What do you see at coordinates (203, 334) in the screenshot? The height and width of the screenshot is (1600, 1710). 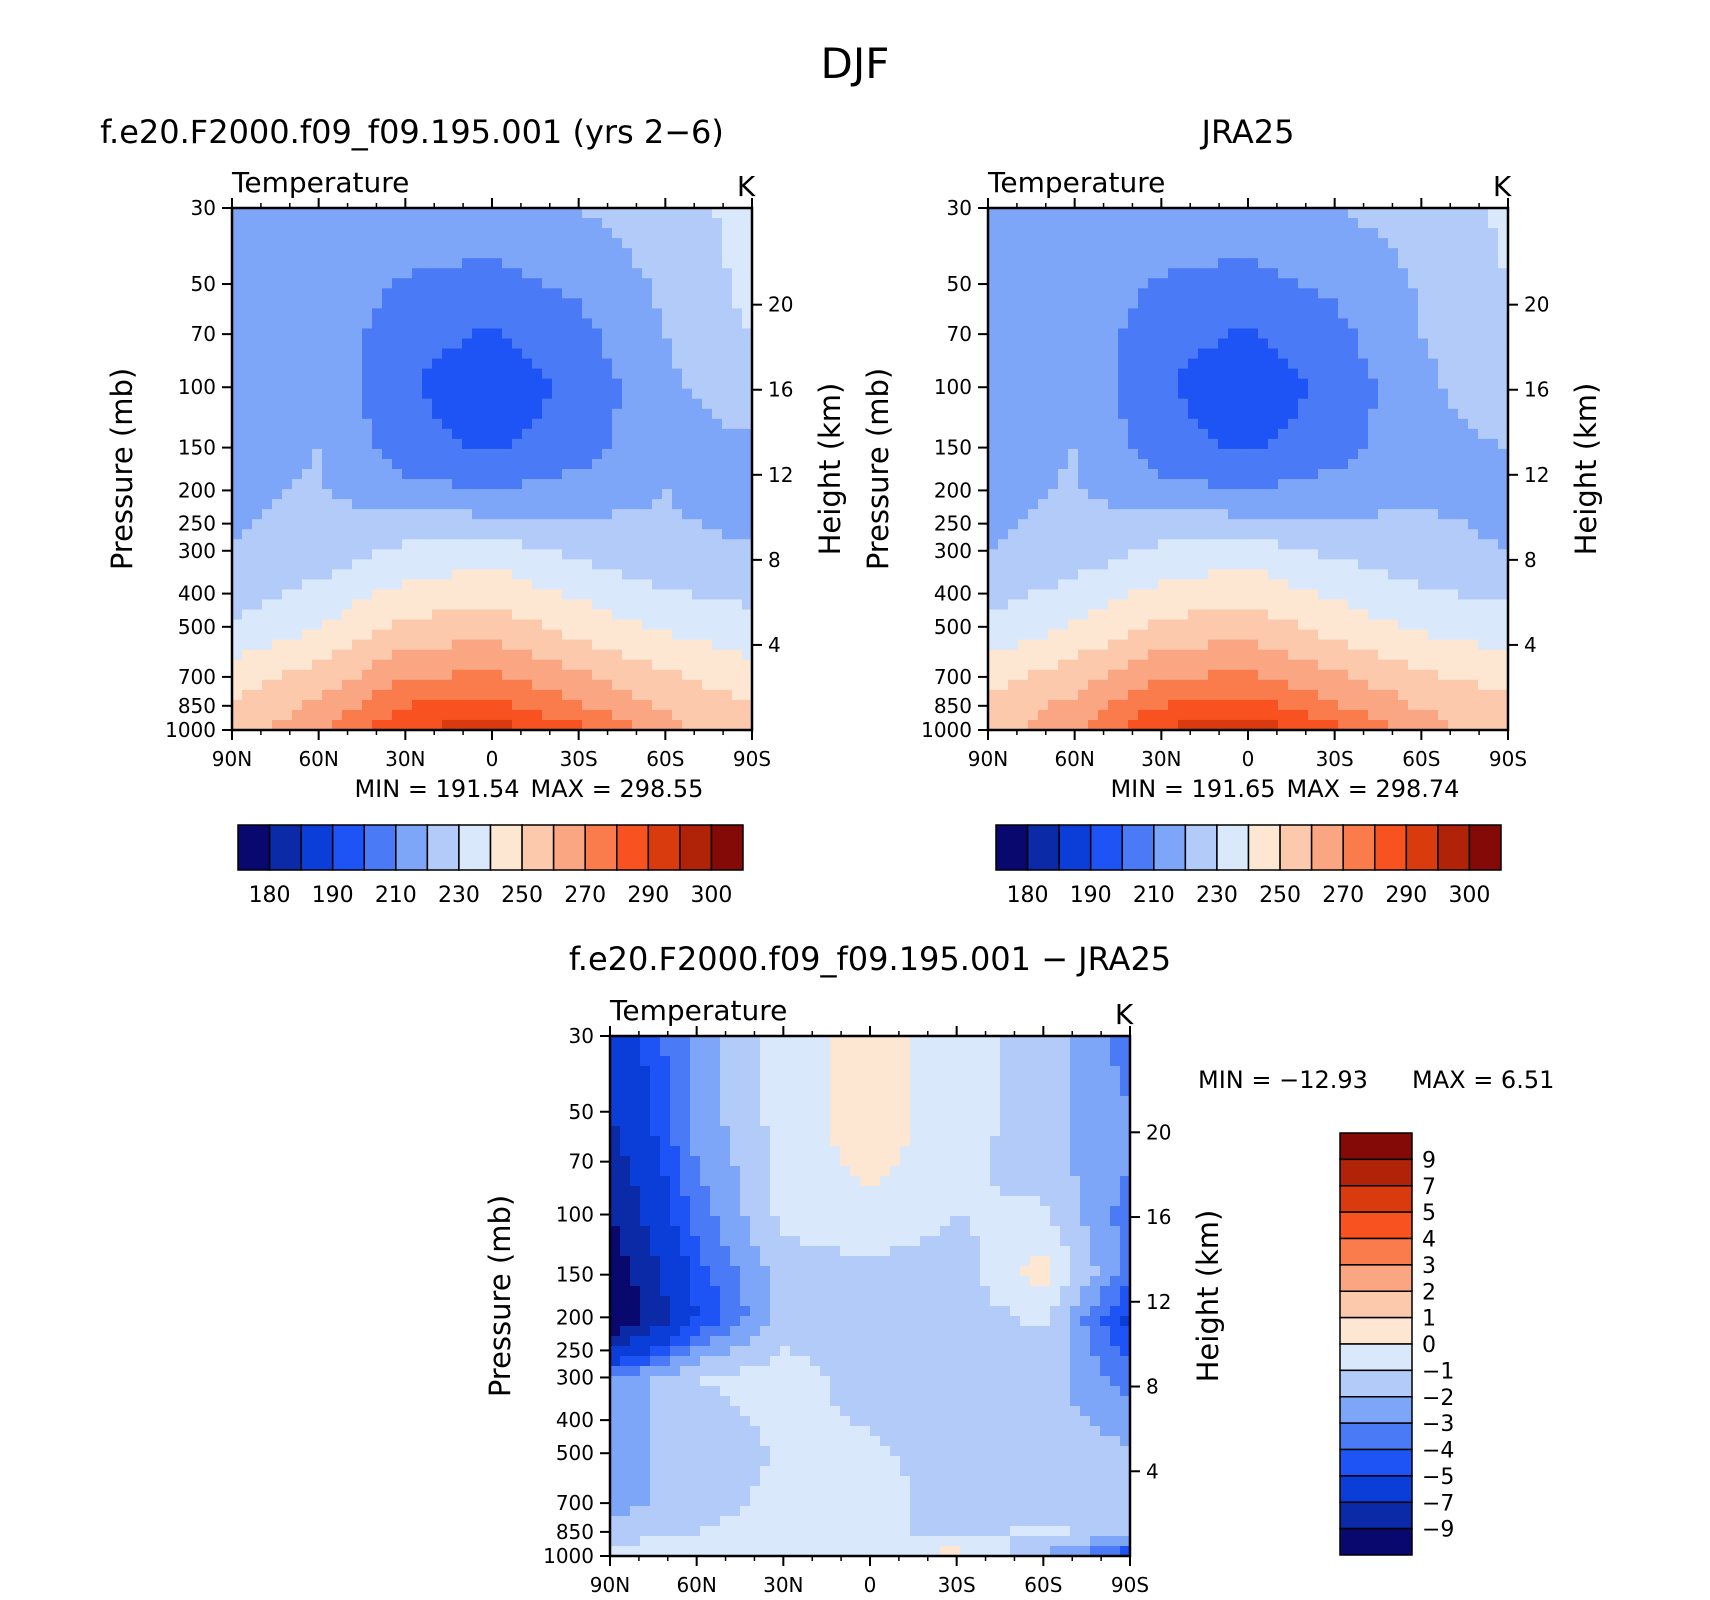 I see `y-tick-label: 70` at bounding box center [203, 334].